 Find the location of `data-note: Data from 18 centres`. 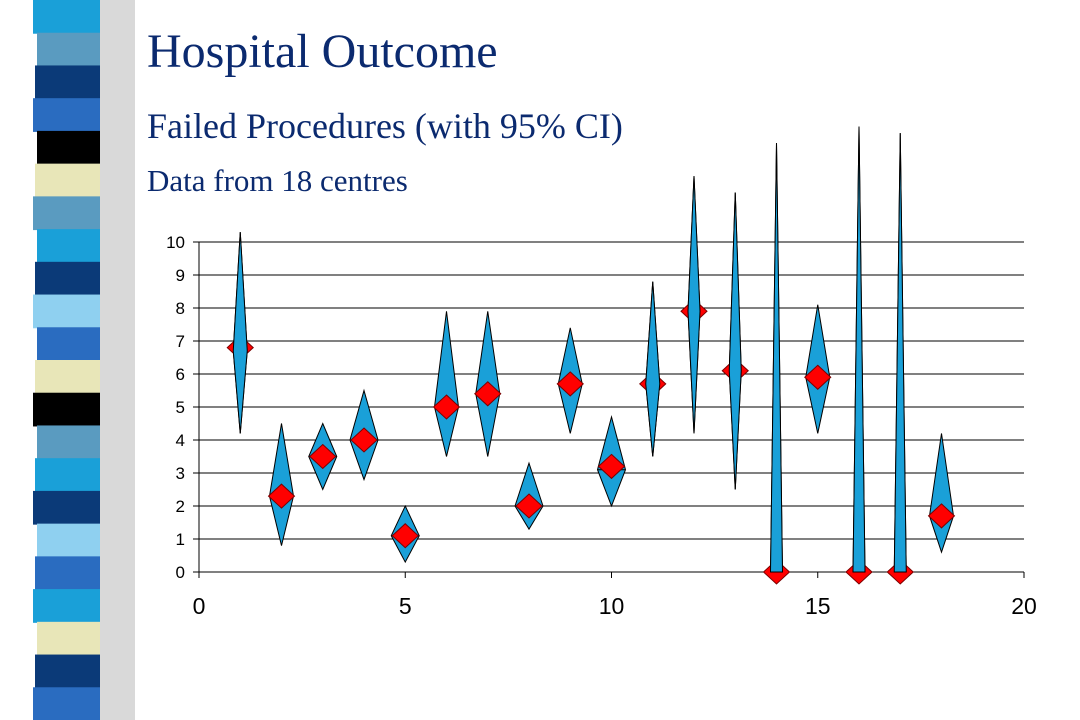

data-note: Data from 18 centres is located at coordinates (277, 180).